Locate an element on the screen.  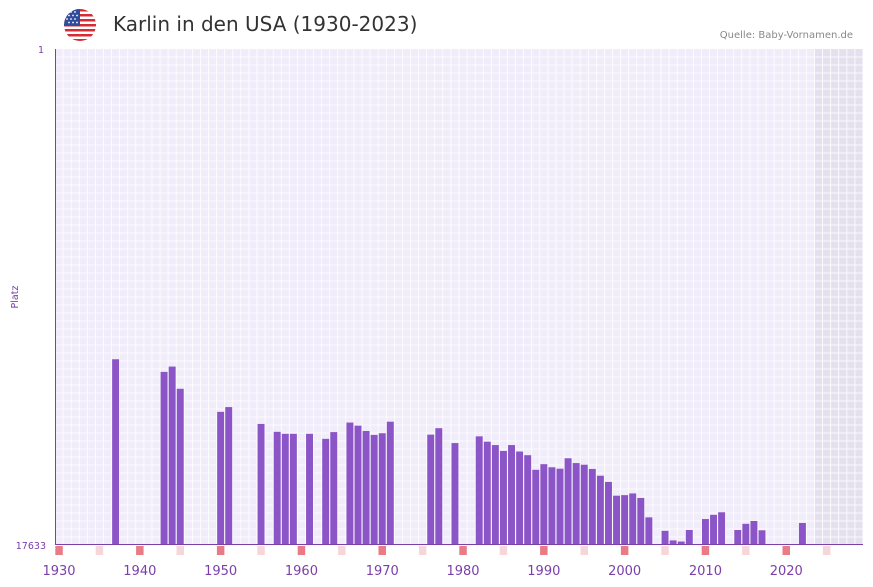
bar-1988 is located at coordinates (528, 500).